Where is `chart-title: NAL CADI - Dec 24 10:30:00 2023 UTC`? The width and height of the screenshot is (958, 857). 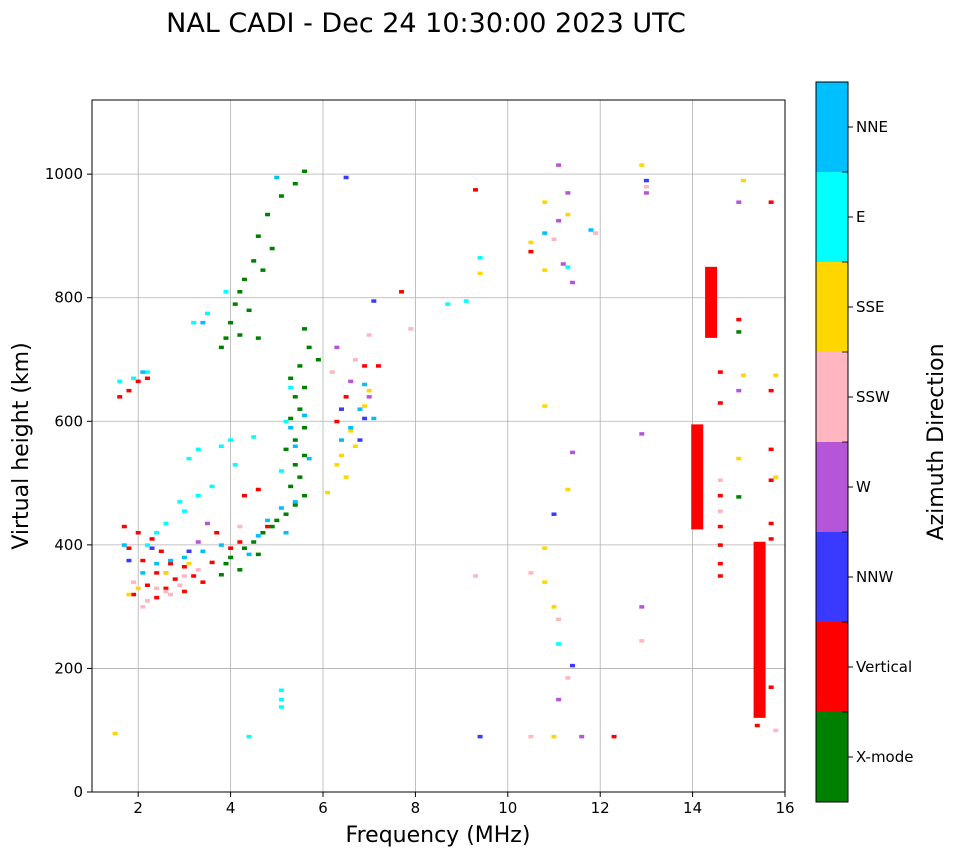
chart-title: NAL CADI - Dec 24 10:30:00 2023 UTC is located at coordinates (426, 23).